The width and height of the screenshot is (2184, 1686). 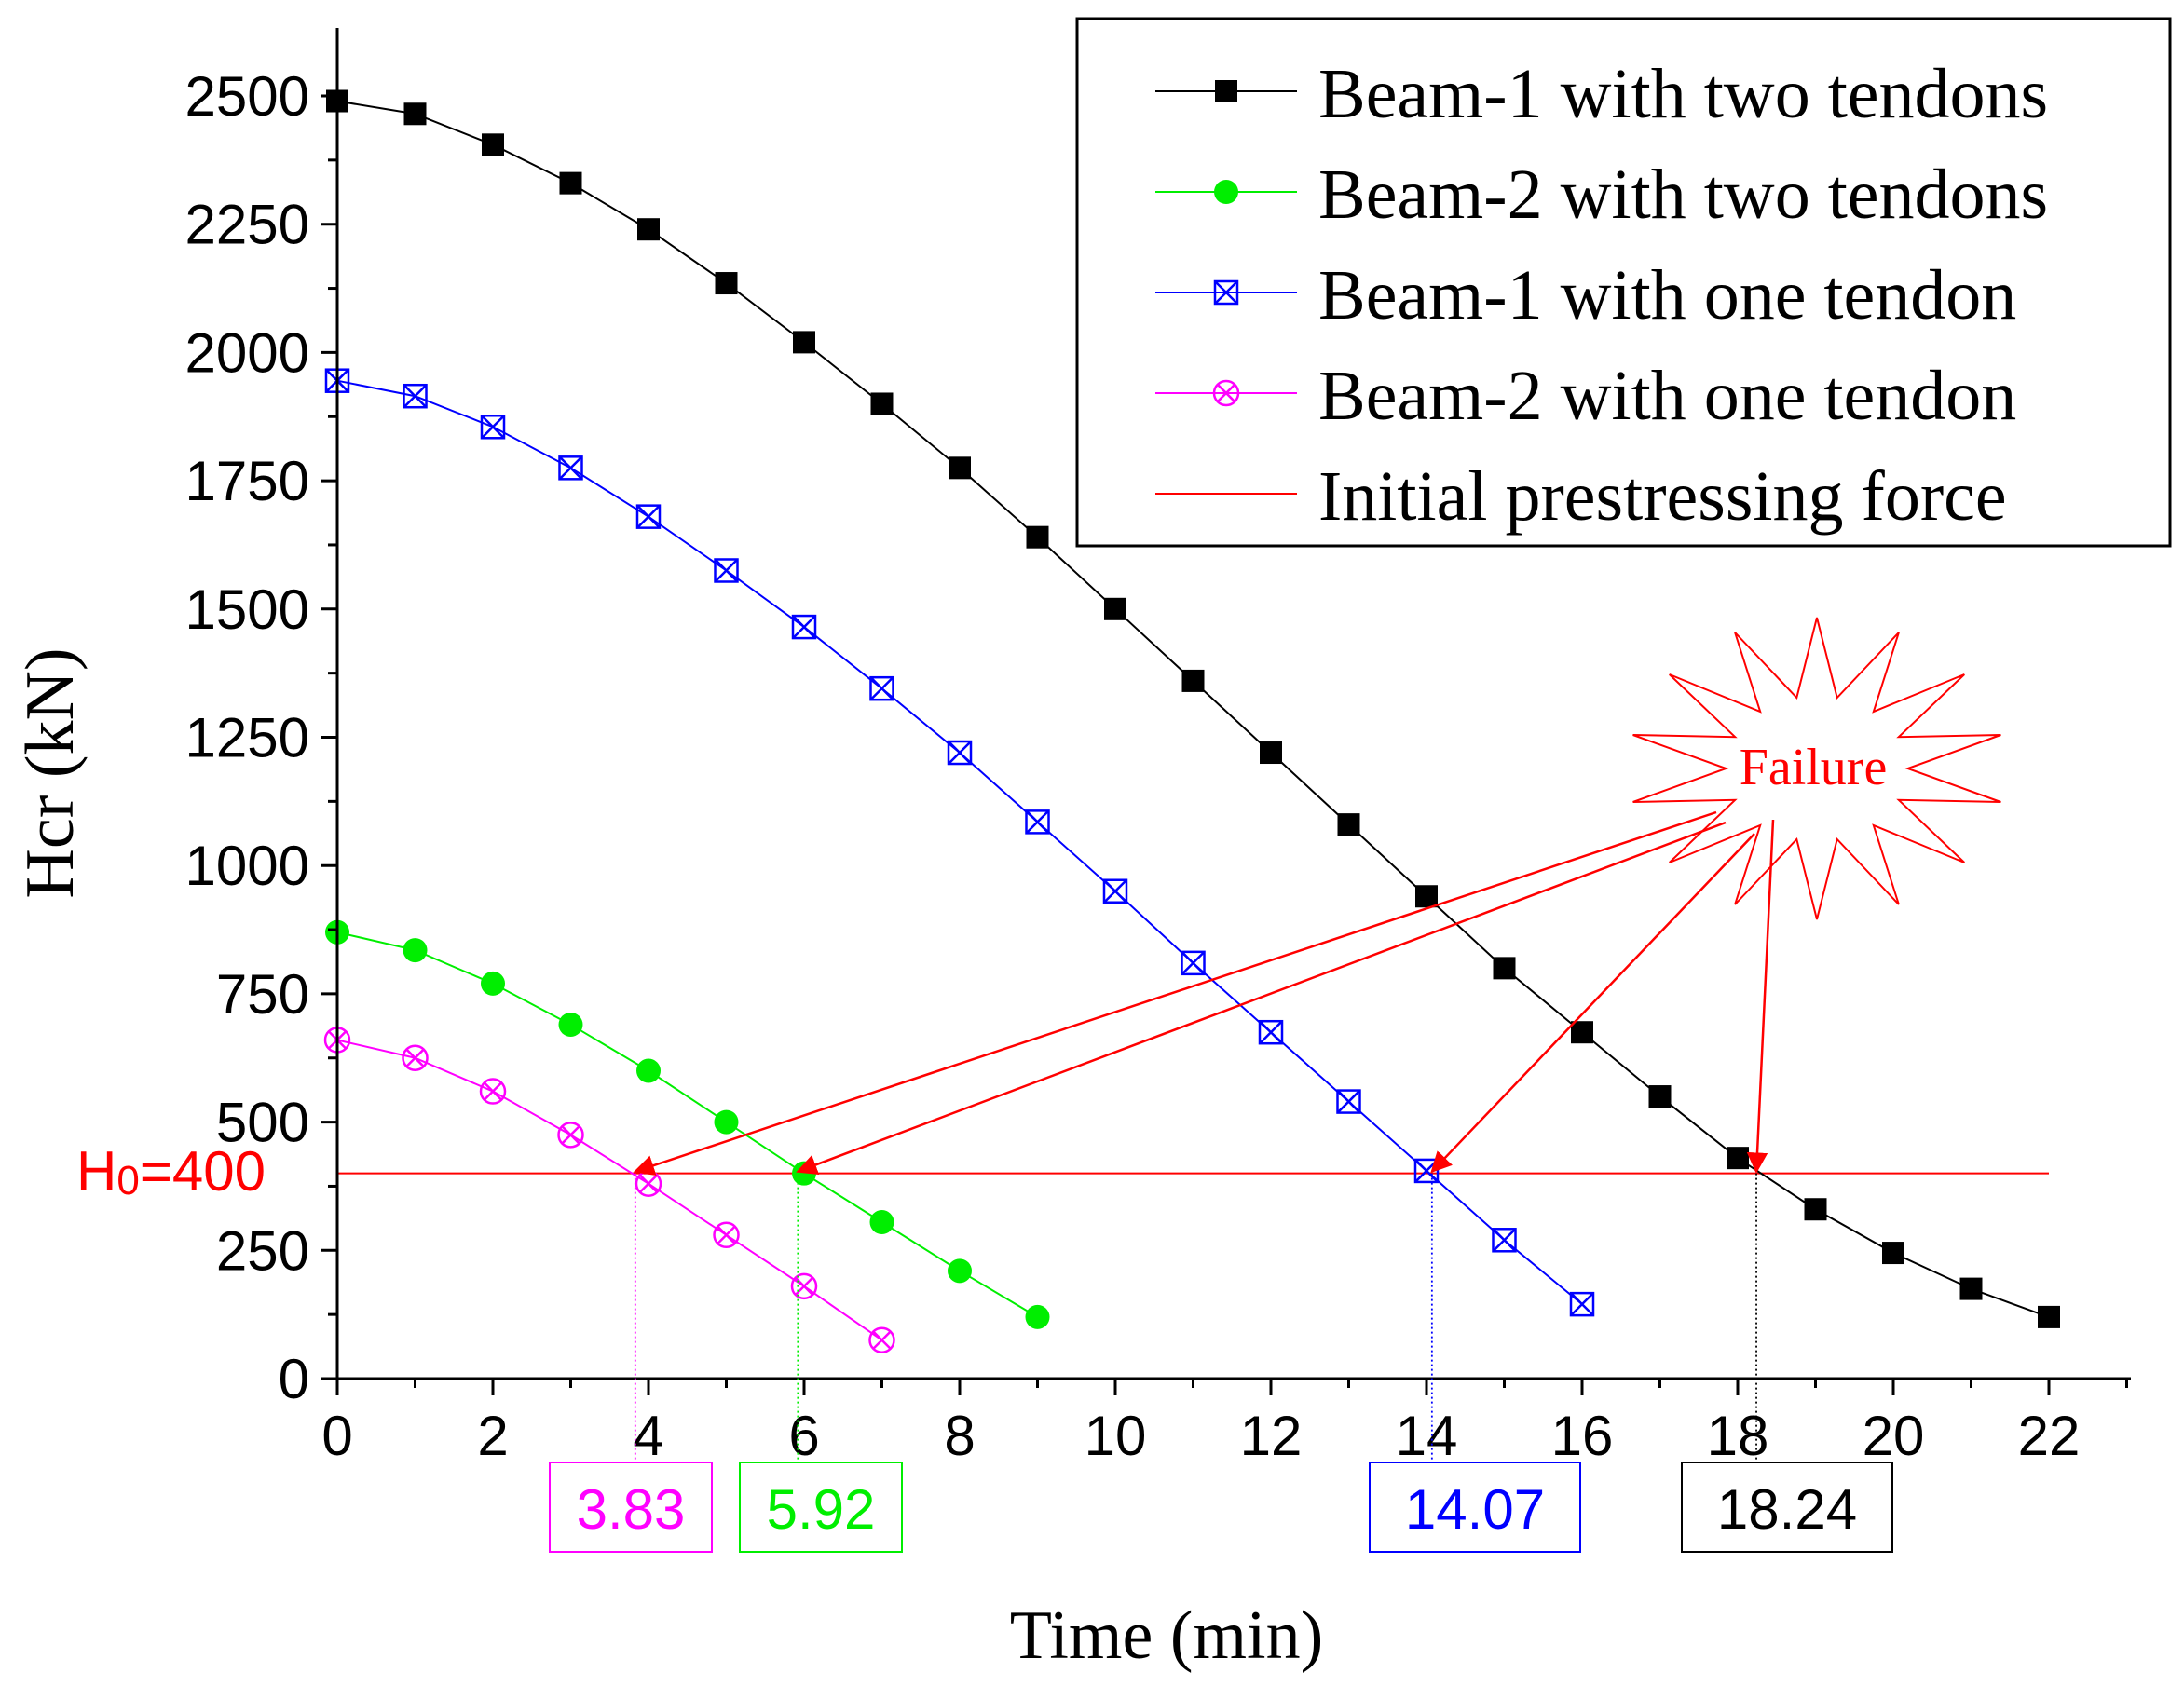 What do you see at coordinates (247, 352) in the screenshot?
I see `y-tick-label: 2000` at bounding box center [247, 352].